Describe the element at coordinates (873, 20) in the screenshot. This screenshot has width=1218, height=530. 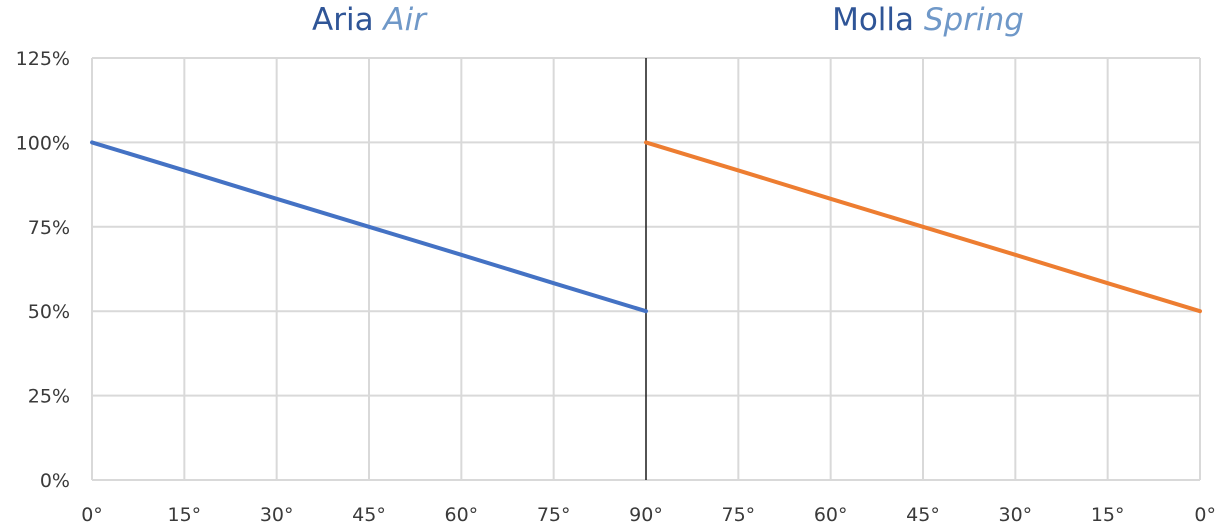
I see `title-main-spring: Molla` at that location.